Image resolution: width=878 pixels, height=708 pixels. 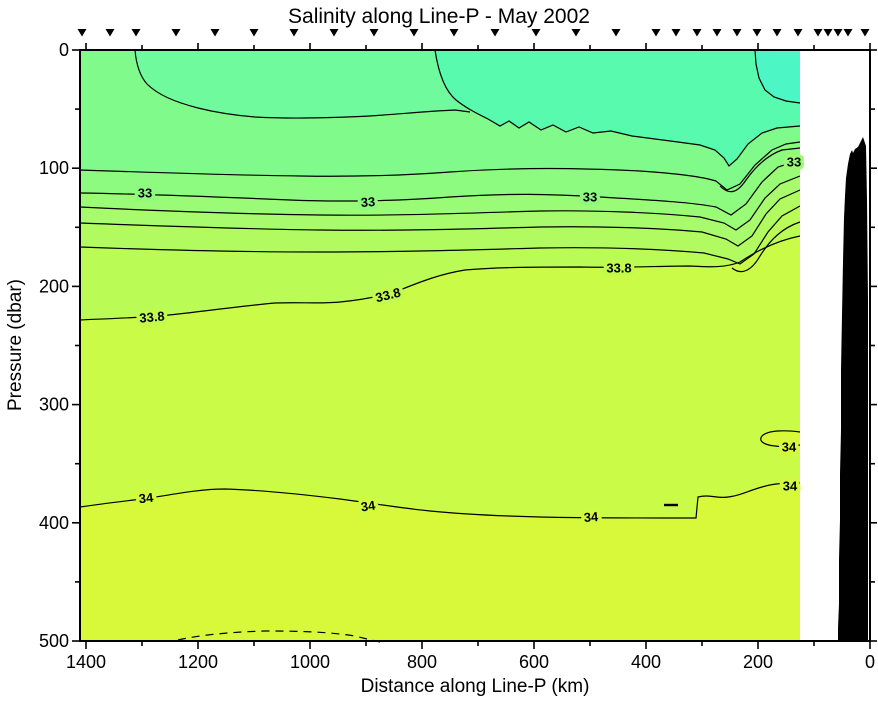 What do you see at coordinates (440, 203) in the screenshot?
I see `isoline-33.2` at bounding box center [440, 203].